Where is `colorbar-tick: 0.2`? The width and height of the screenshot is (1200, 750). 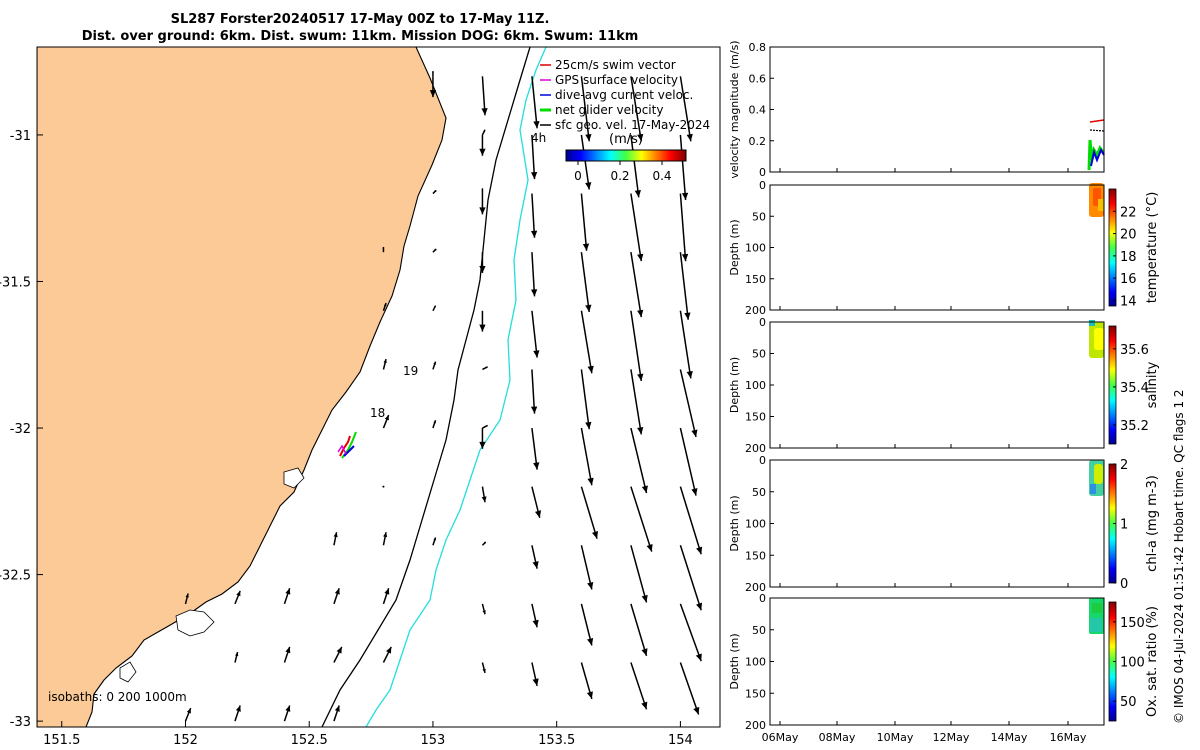
colorbar-tick: 0.2 is located at coordinates (619, 176).